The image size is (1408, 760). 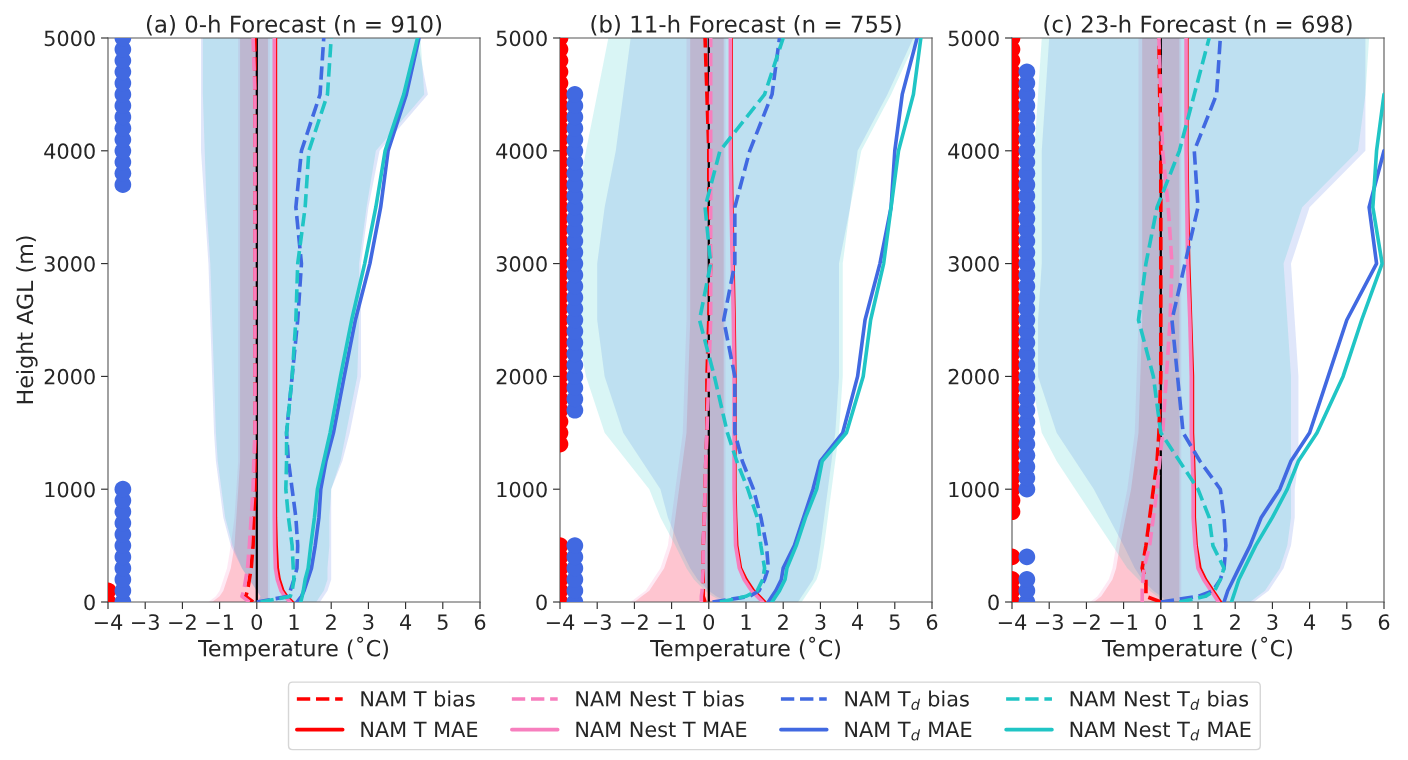 What do you see at coordinates (419, 729) in the screenshot?
I see `legend-label: NAM T MAE` at bounding box center [419, 729].